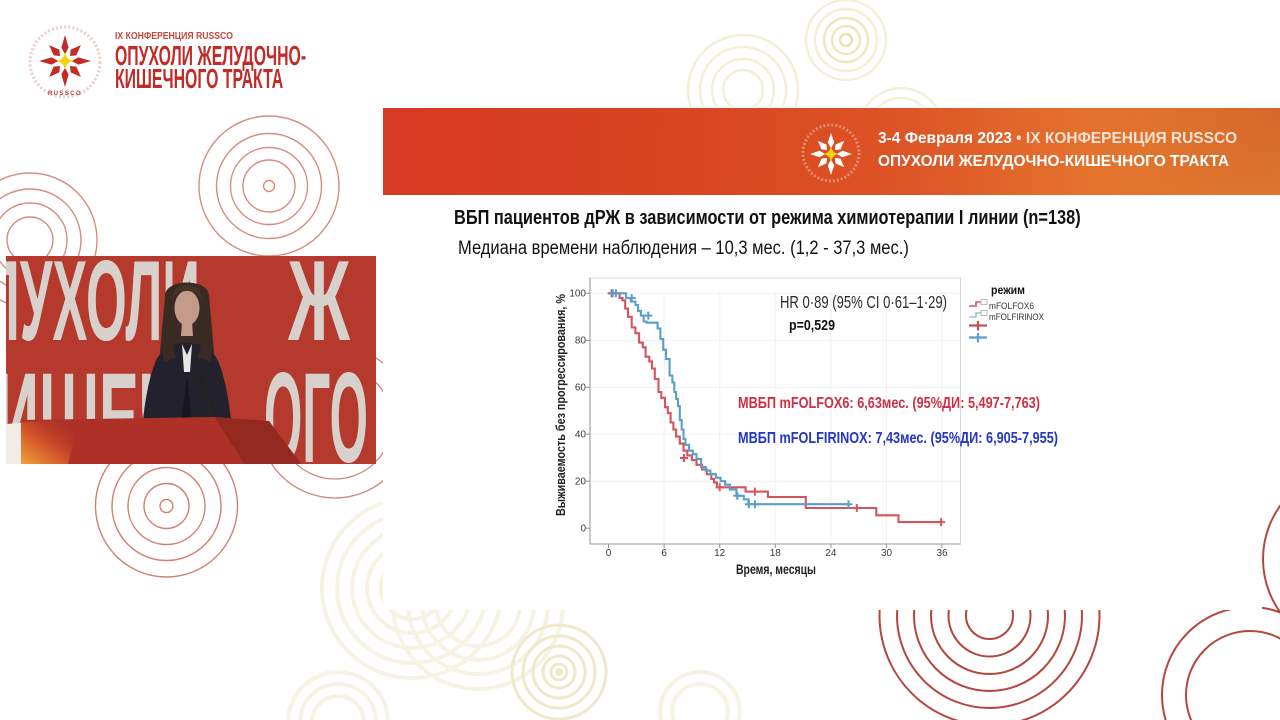 Image resolution: width=1280 pixels, height=720 pixels. I want to click on svg-text: 6, so click(664, 553).